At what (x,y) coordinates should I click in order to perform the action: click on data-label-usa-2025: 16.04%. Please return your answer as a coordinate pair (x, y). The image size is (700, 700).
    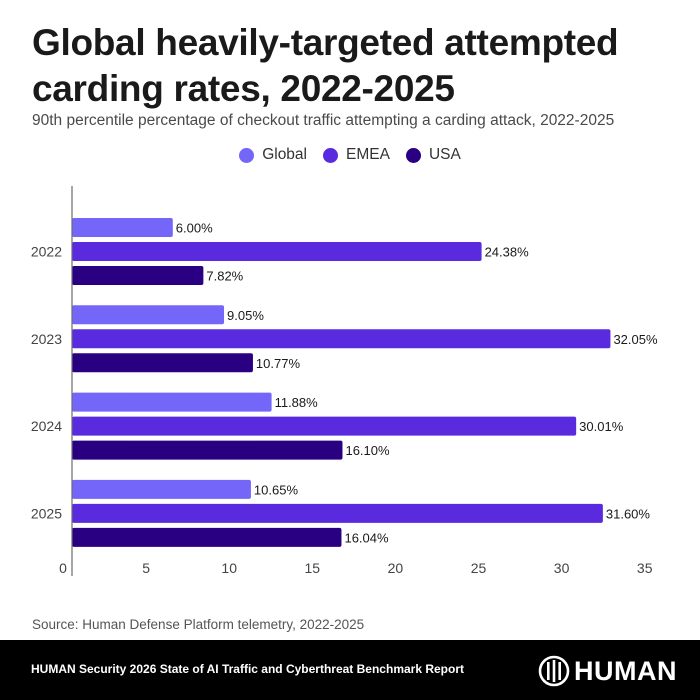
    Looking at the image, I should click on (366, 537).